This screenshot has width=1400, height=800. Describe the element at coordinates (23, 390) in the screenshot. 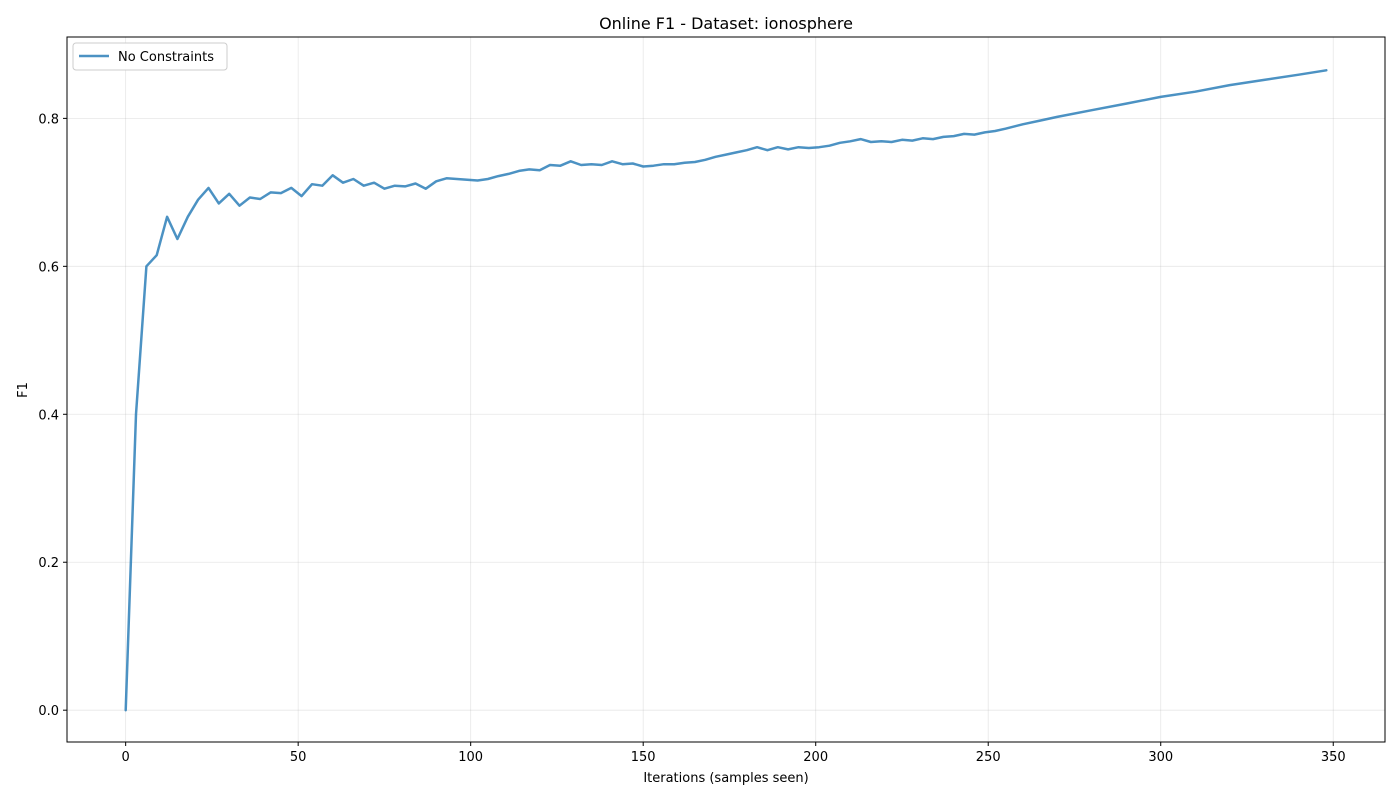

I see `y-axis-label: F1` at that location.